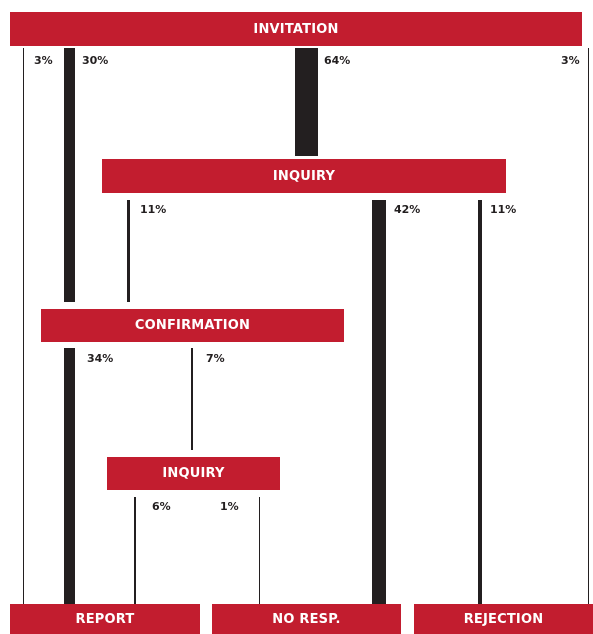  I want to click on no-response-box: NO RESP., so click(306, 619).